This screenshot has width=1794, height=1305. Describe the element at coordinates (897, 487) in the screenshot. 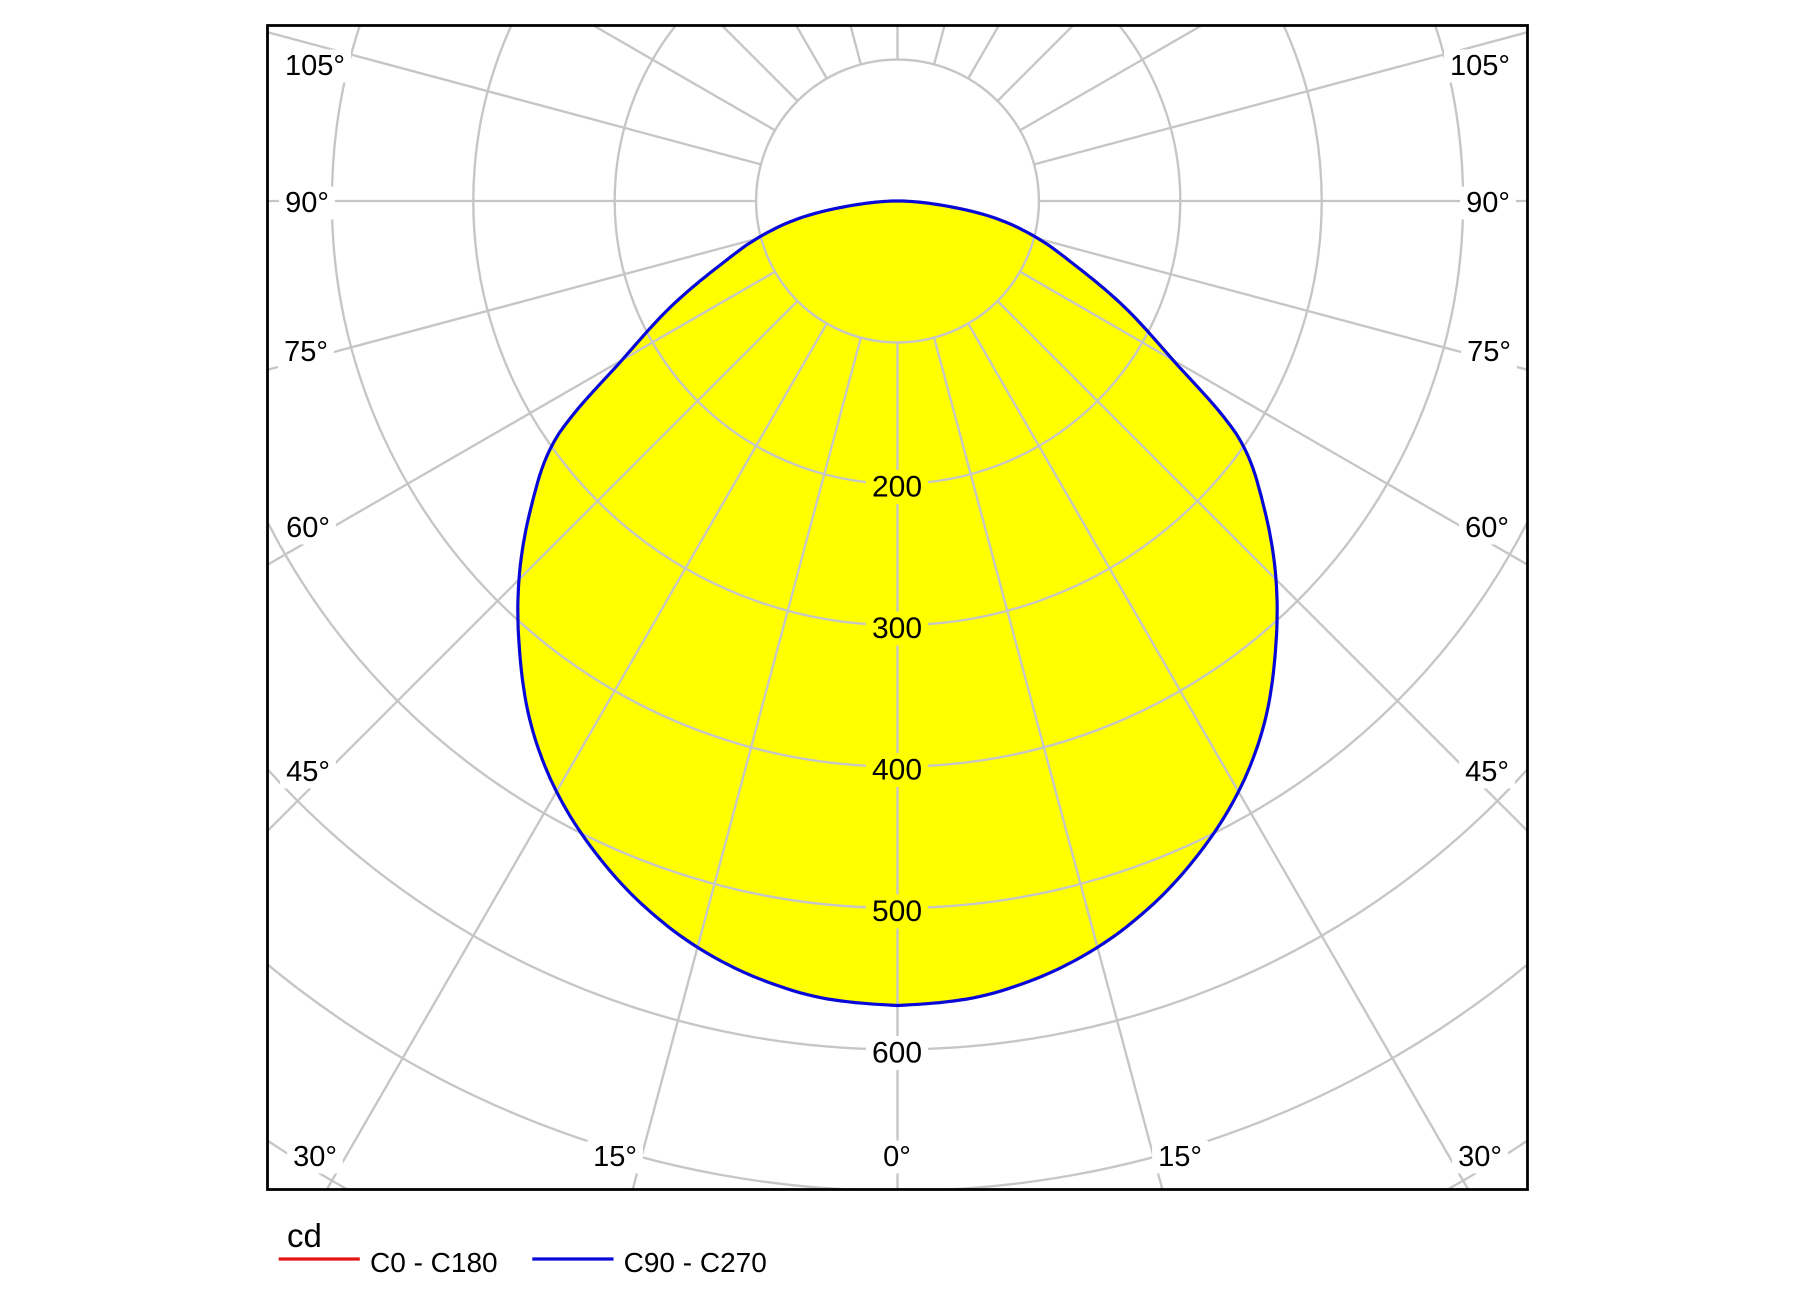

I see `svg-text: 200` at that location.